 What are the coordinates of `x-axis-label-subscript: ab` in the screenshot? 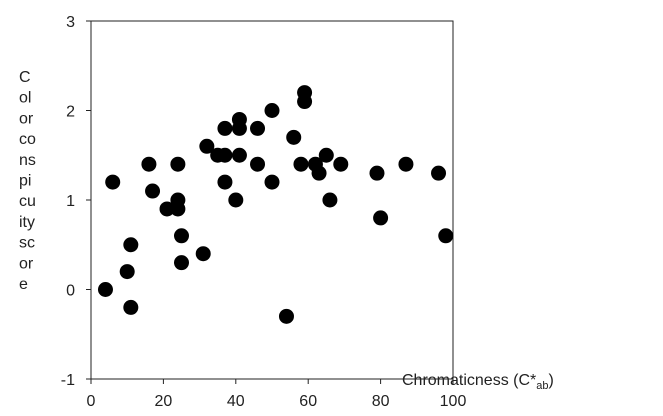 It's located at (542, 386).